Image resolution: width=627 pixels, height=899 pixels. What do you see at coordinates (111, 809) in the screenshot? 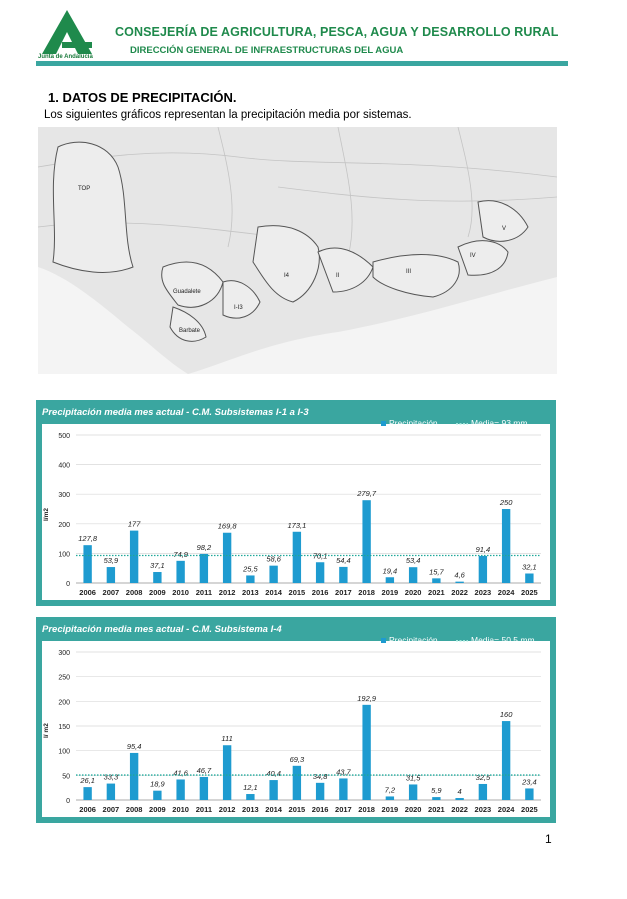
I see `x-tick-label-2007: 2007` at bounding box center [111, 809].